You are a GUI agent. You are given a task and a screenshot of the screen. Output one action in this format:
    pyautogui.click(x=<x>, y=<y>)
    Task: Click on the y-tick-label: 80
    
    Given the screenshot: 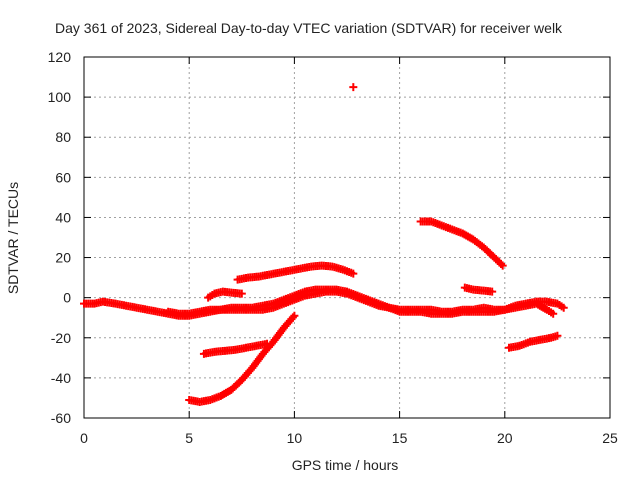 What is the action you would take?
    pyautogui.click(x=63, y=137)
    